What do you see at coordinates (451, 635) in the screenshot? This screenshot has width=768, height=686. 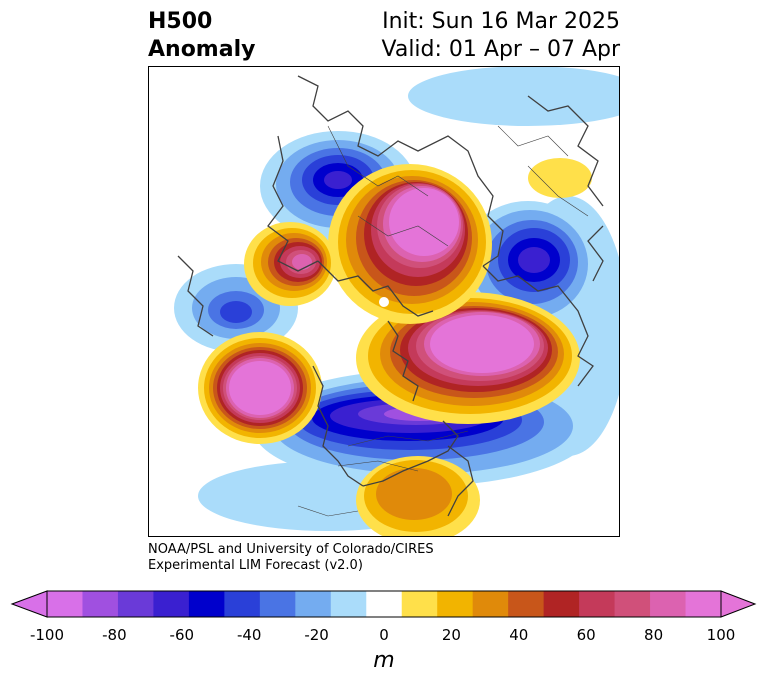 I see `colorbar-tick-label: 20` at bounding box center [451, 635].